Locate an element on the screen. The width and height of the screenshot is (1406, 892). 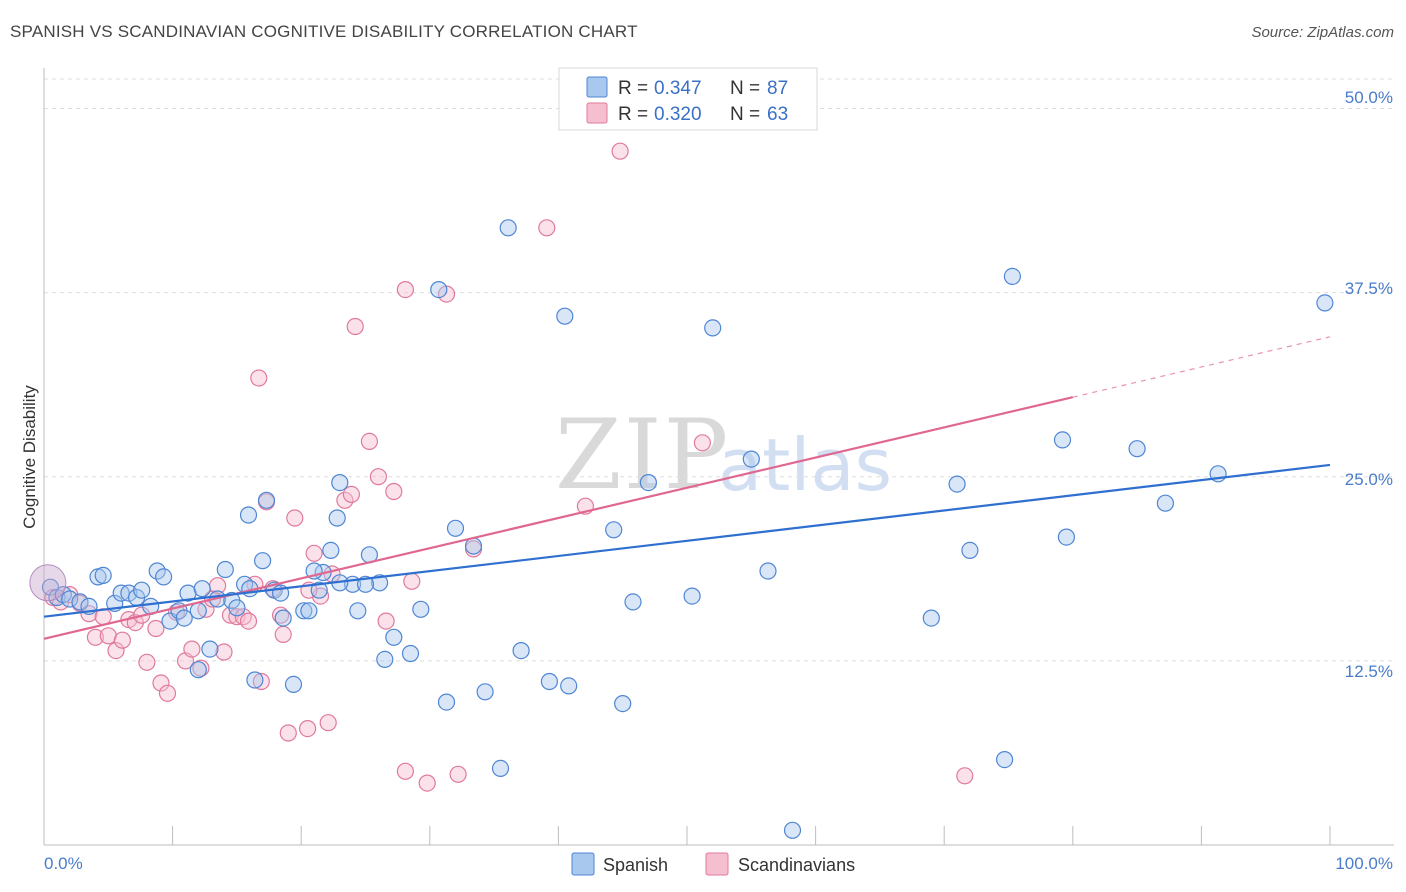
legend-n-value-spanish: 87 is located at coordinates (777, 88).